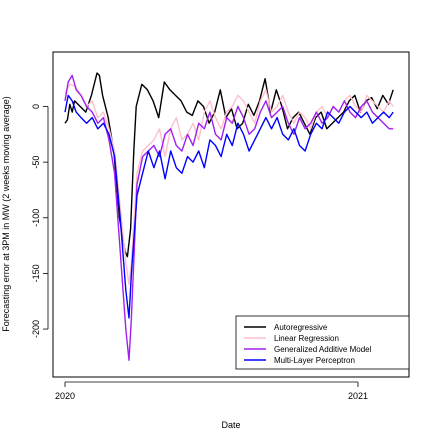 This screenshot has height=445, width=436. Describe the element at coordinates (358, 396) in the screenshot. I see `x-tick-label: 2021` at that location.